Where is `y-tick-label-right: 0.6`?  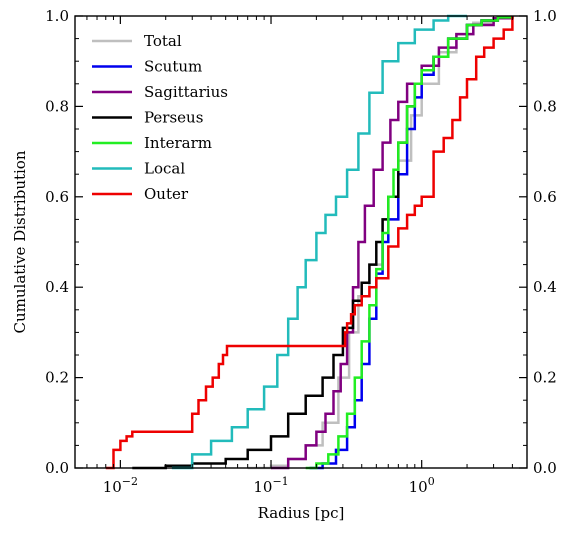
y-tick-label-right: 0.6 is located at coordinates (545, 197).